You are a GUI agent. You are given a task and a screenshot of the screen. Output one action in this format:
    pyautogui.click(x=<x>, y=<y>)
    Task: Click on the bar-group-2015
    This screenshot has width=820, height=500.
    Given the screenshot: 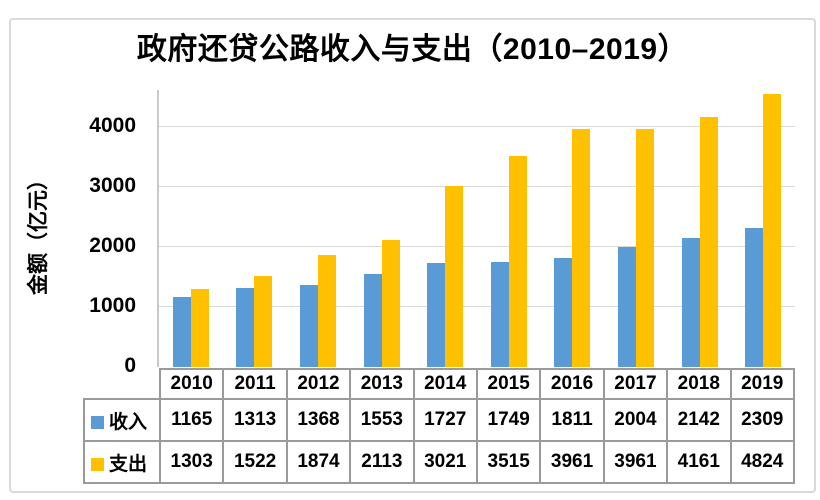 What is the action you would take?
    pyautogui.click(x=509, y=228)
    